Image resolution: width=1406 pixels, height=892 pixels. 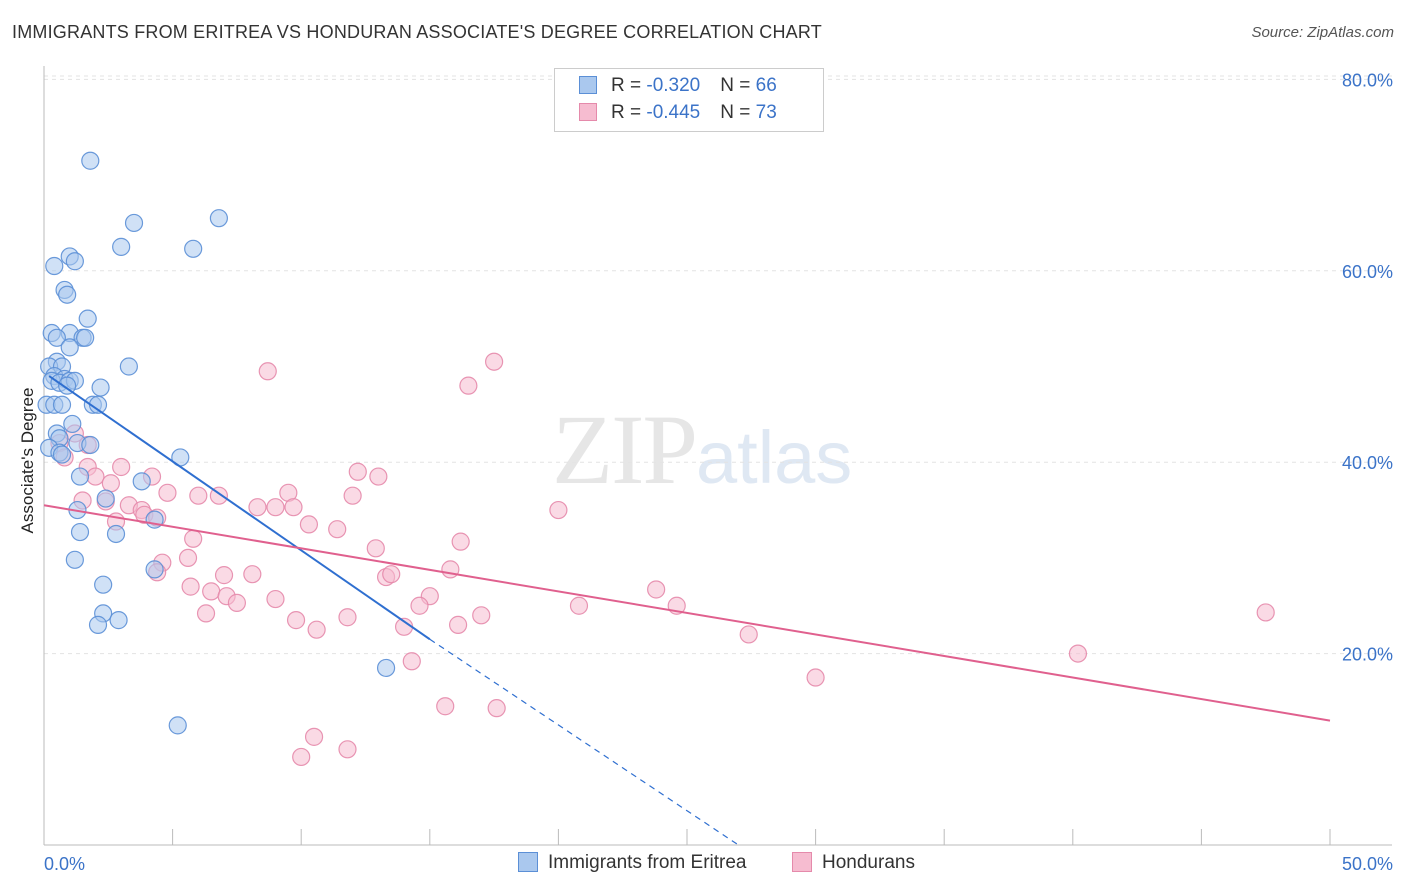 What do you see at coordinates (584, 742) in the screenshot?
I see `eritrea-trend-extension` at bounding box center [584, 742].